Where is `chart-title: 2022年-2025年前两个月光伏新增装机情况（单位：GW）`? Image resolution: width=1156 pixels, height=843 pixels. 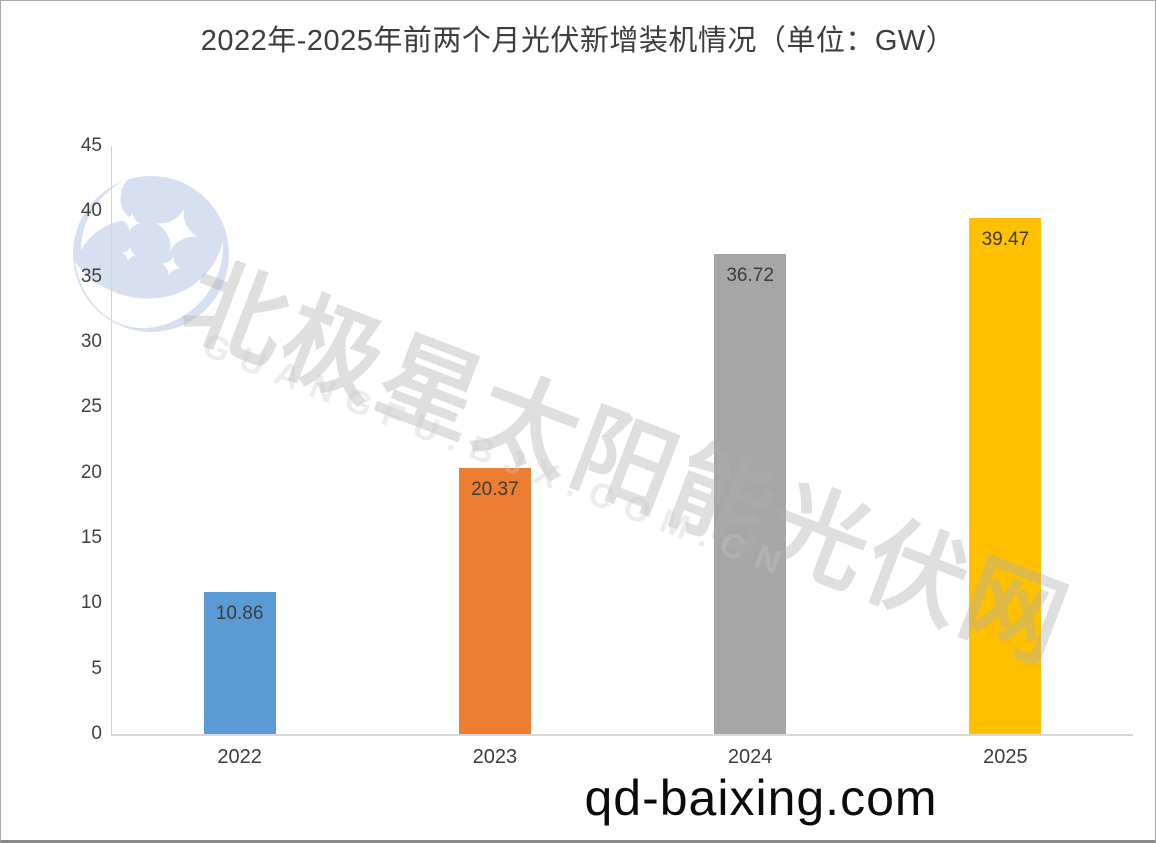 chart-title: 2022年-2025年前两个月光伏新增装机情况（单位：GW） is located at coordinates (578, 41).